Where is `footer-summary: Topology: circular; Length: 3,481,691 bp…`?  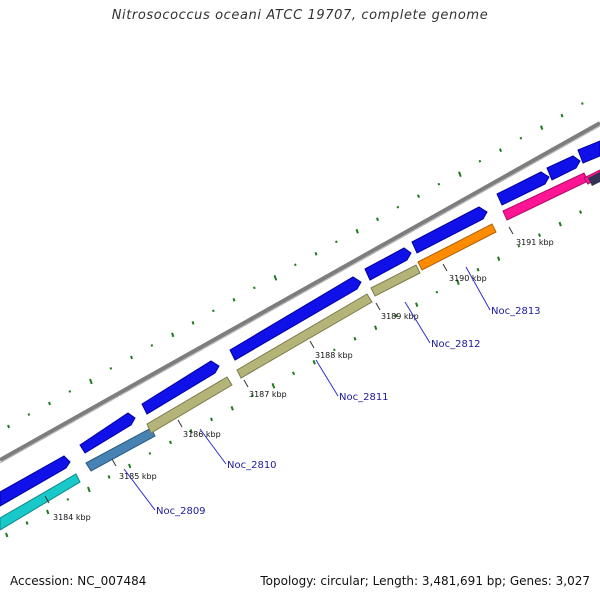
footer-summary: Topology: circular; Length: 3,481,691 bp… is located at coordinates (425, 581).